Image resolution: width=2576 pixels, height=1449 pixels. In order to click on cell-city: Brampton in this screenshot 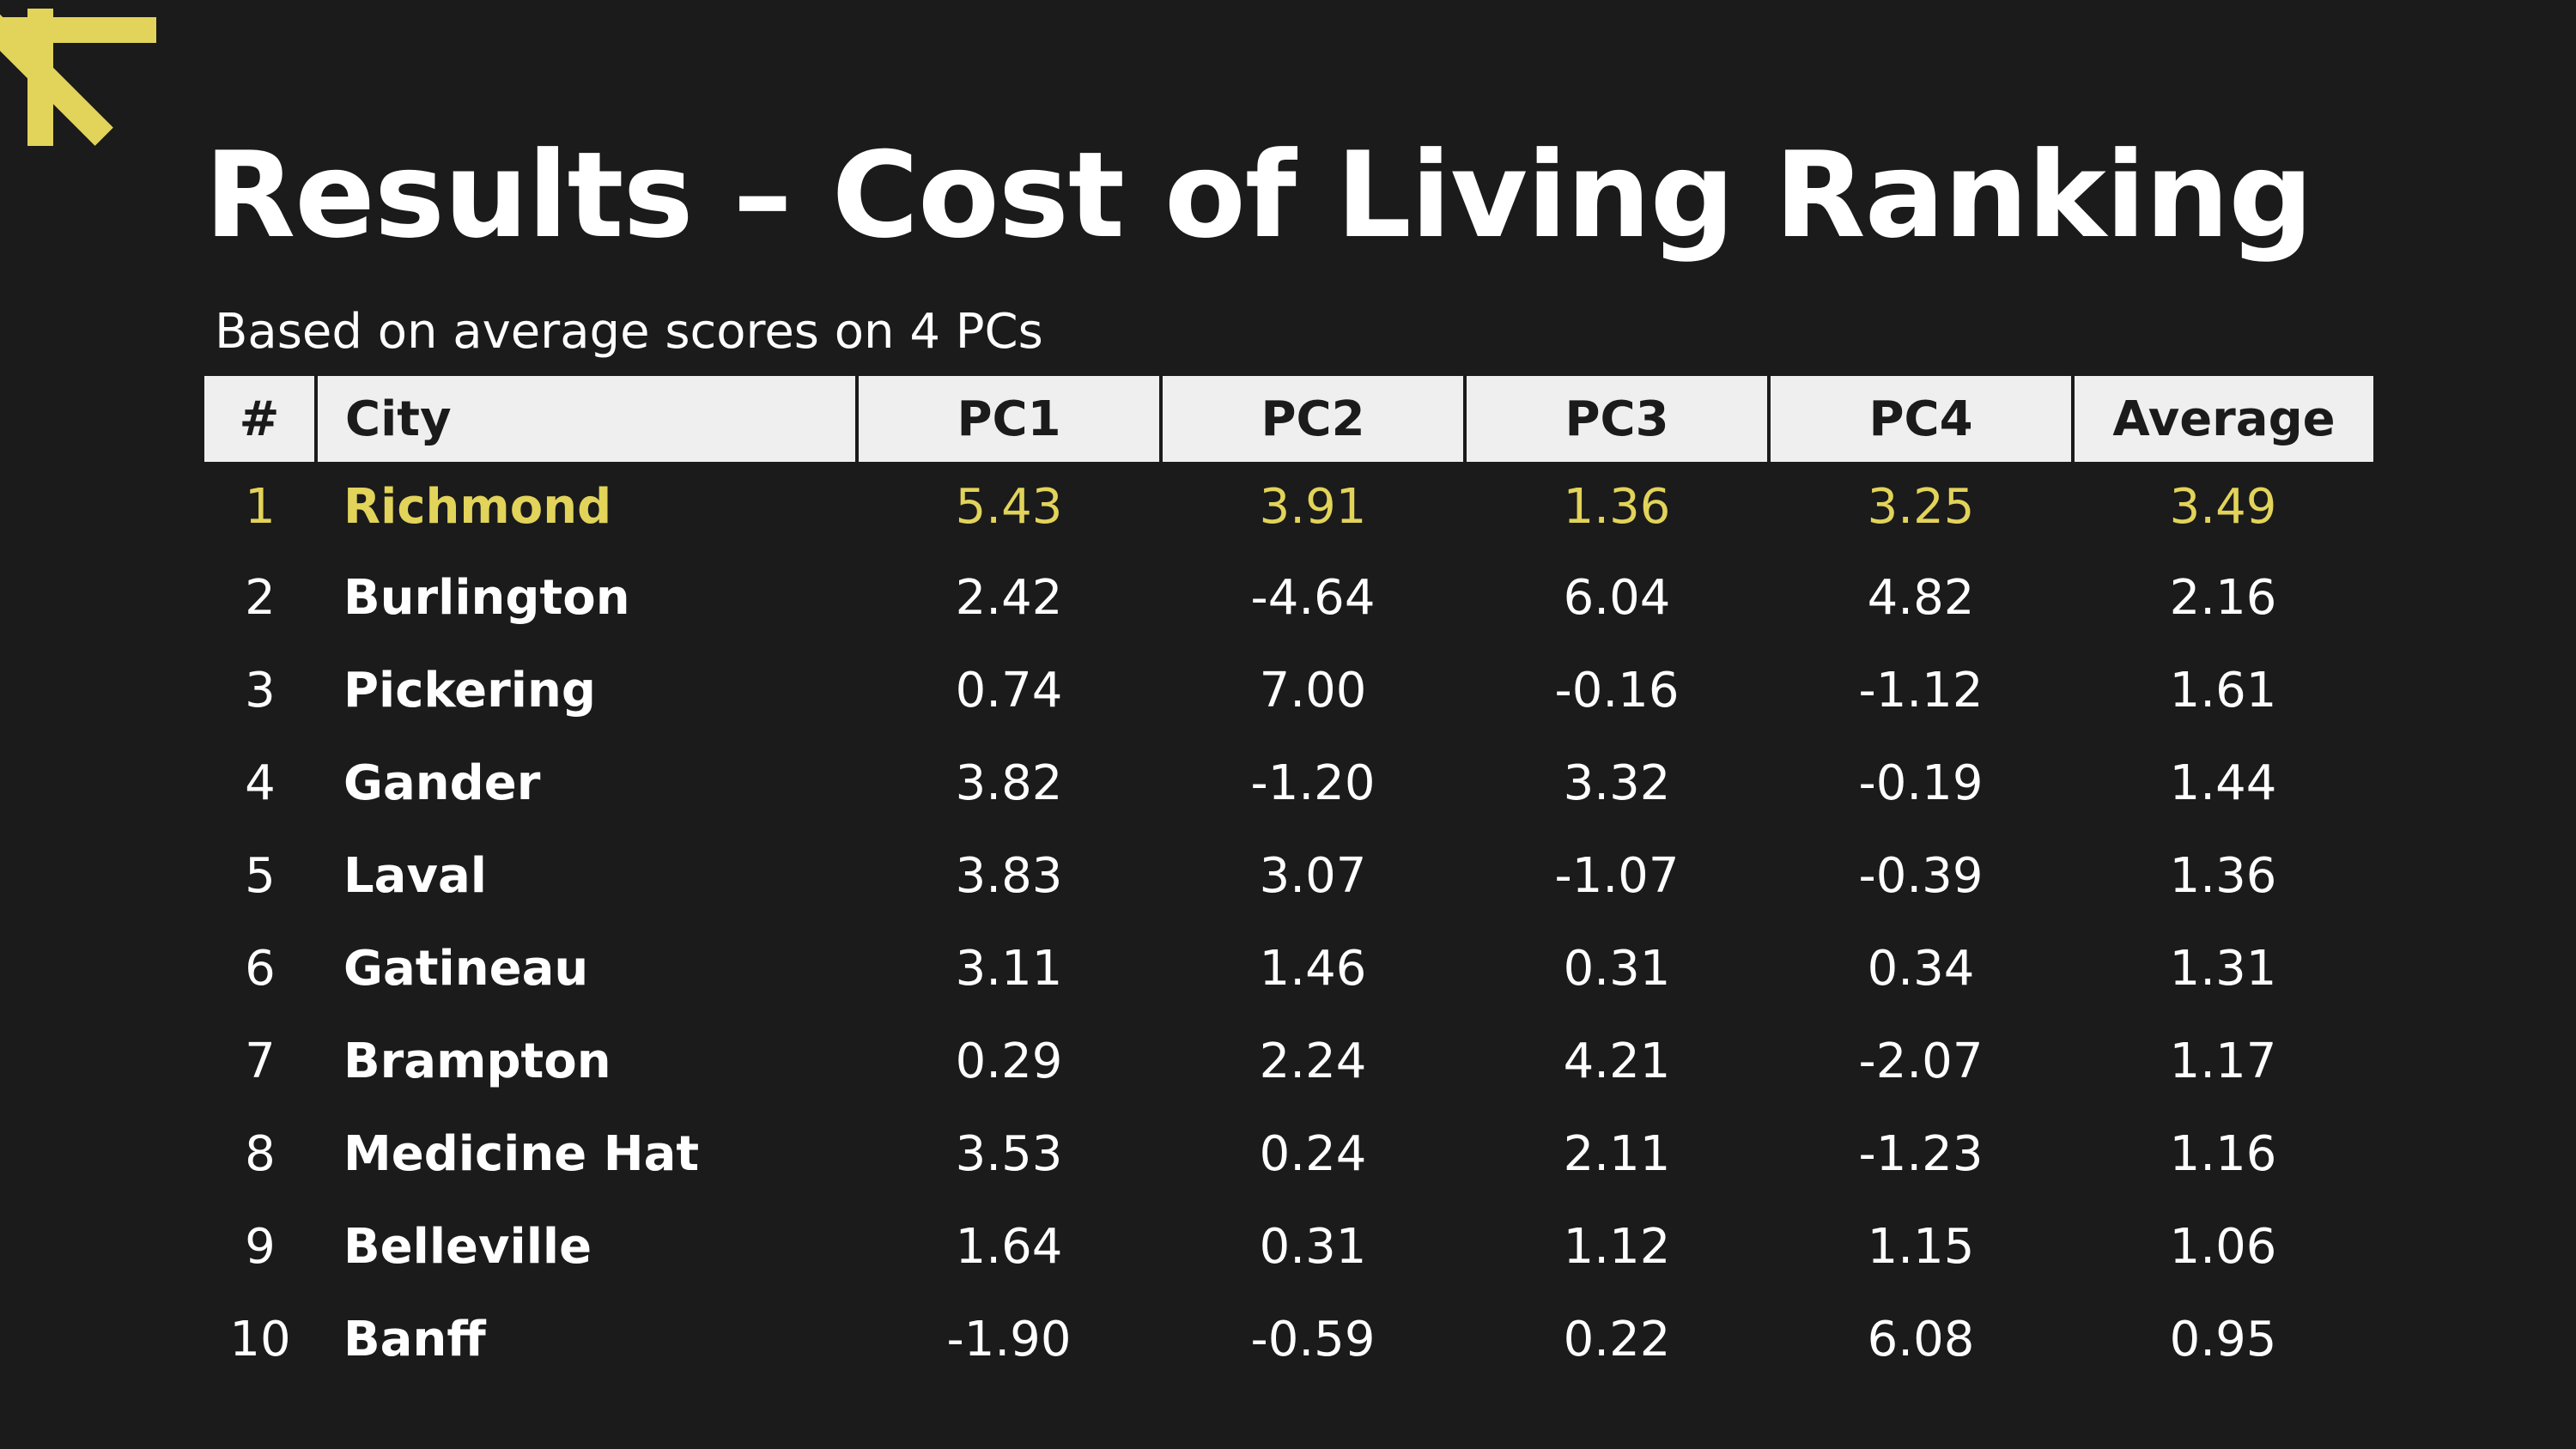, I will do `click(477, 1061)`.